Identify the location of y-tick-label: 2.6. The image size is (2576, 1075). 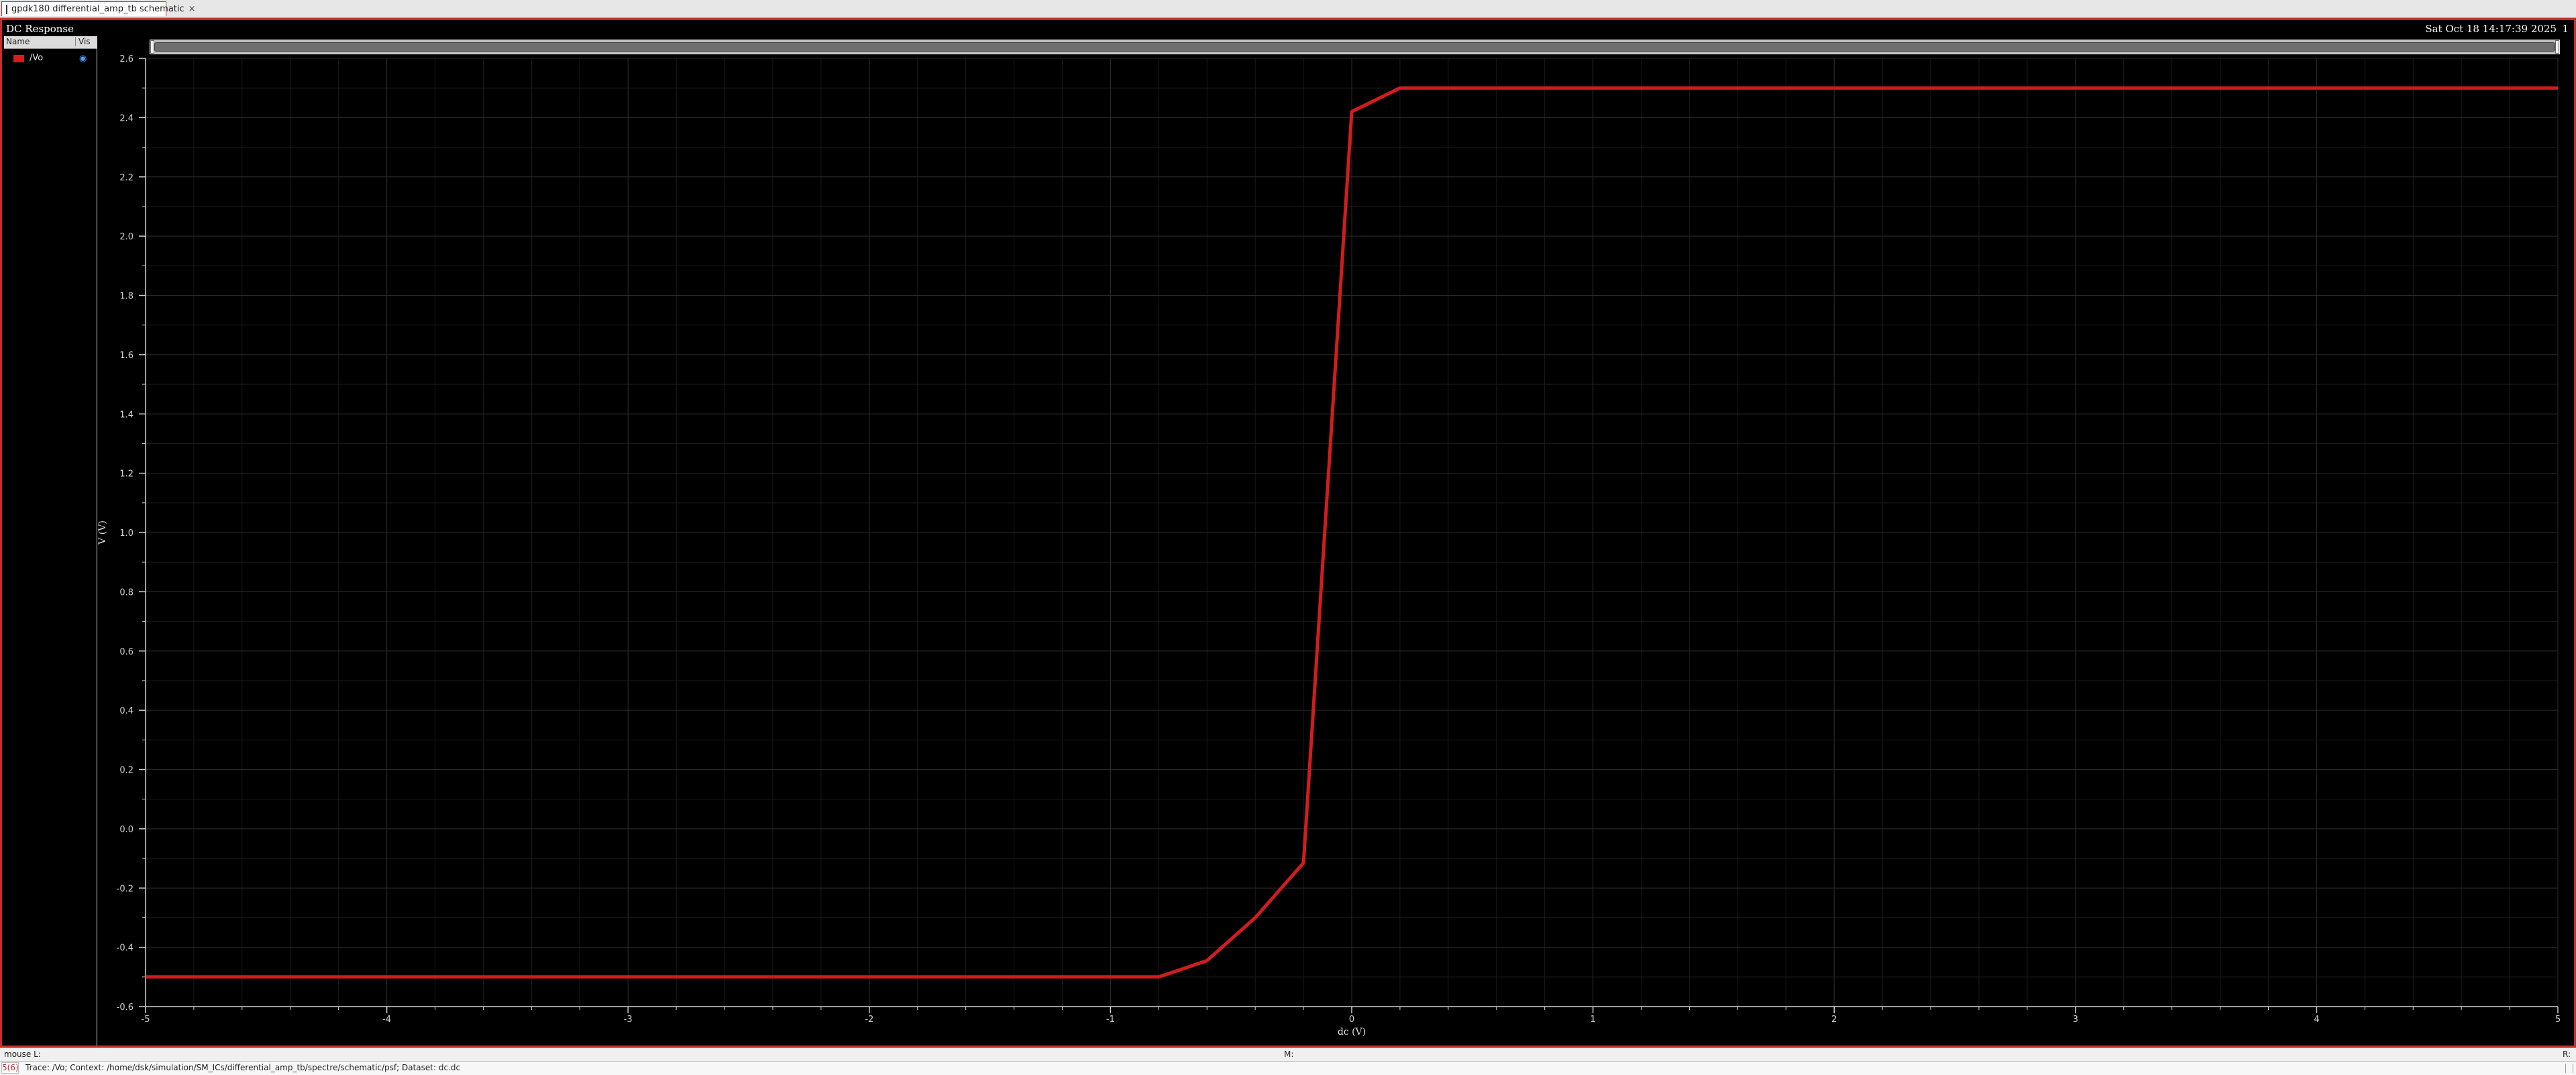
(126, 59).